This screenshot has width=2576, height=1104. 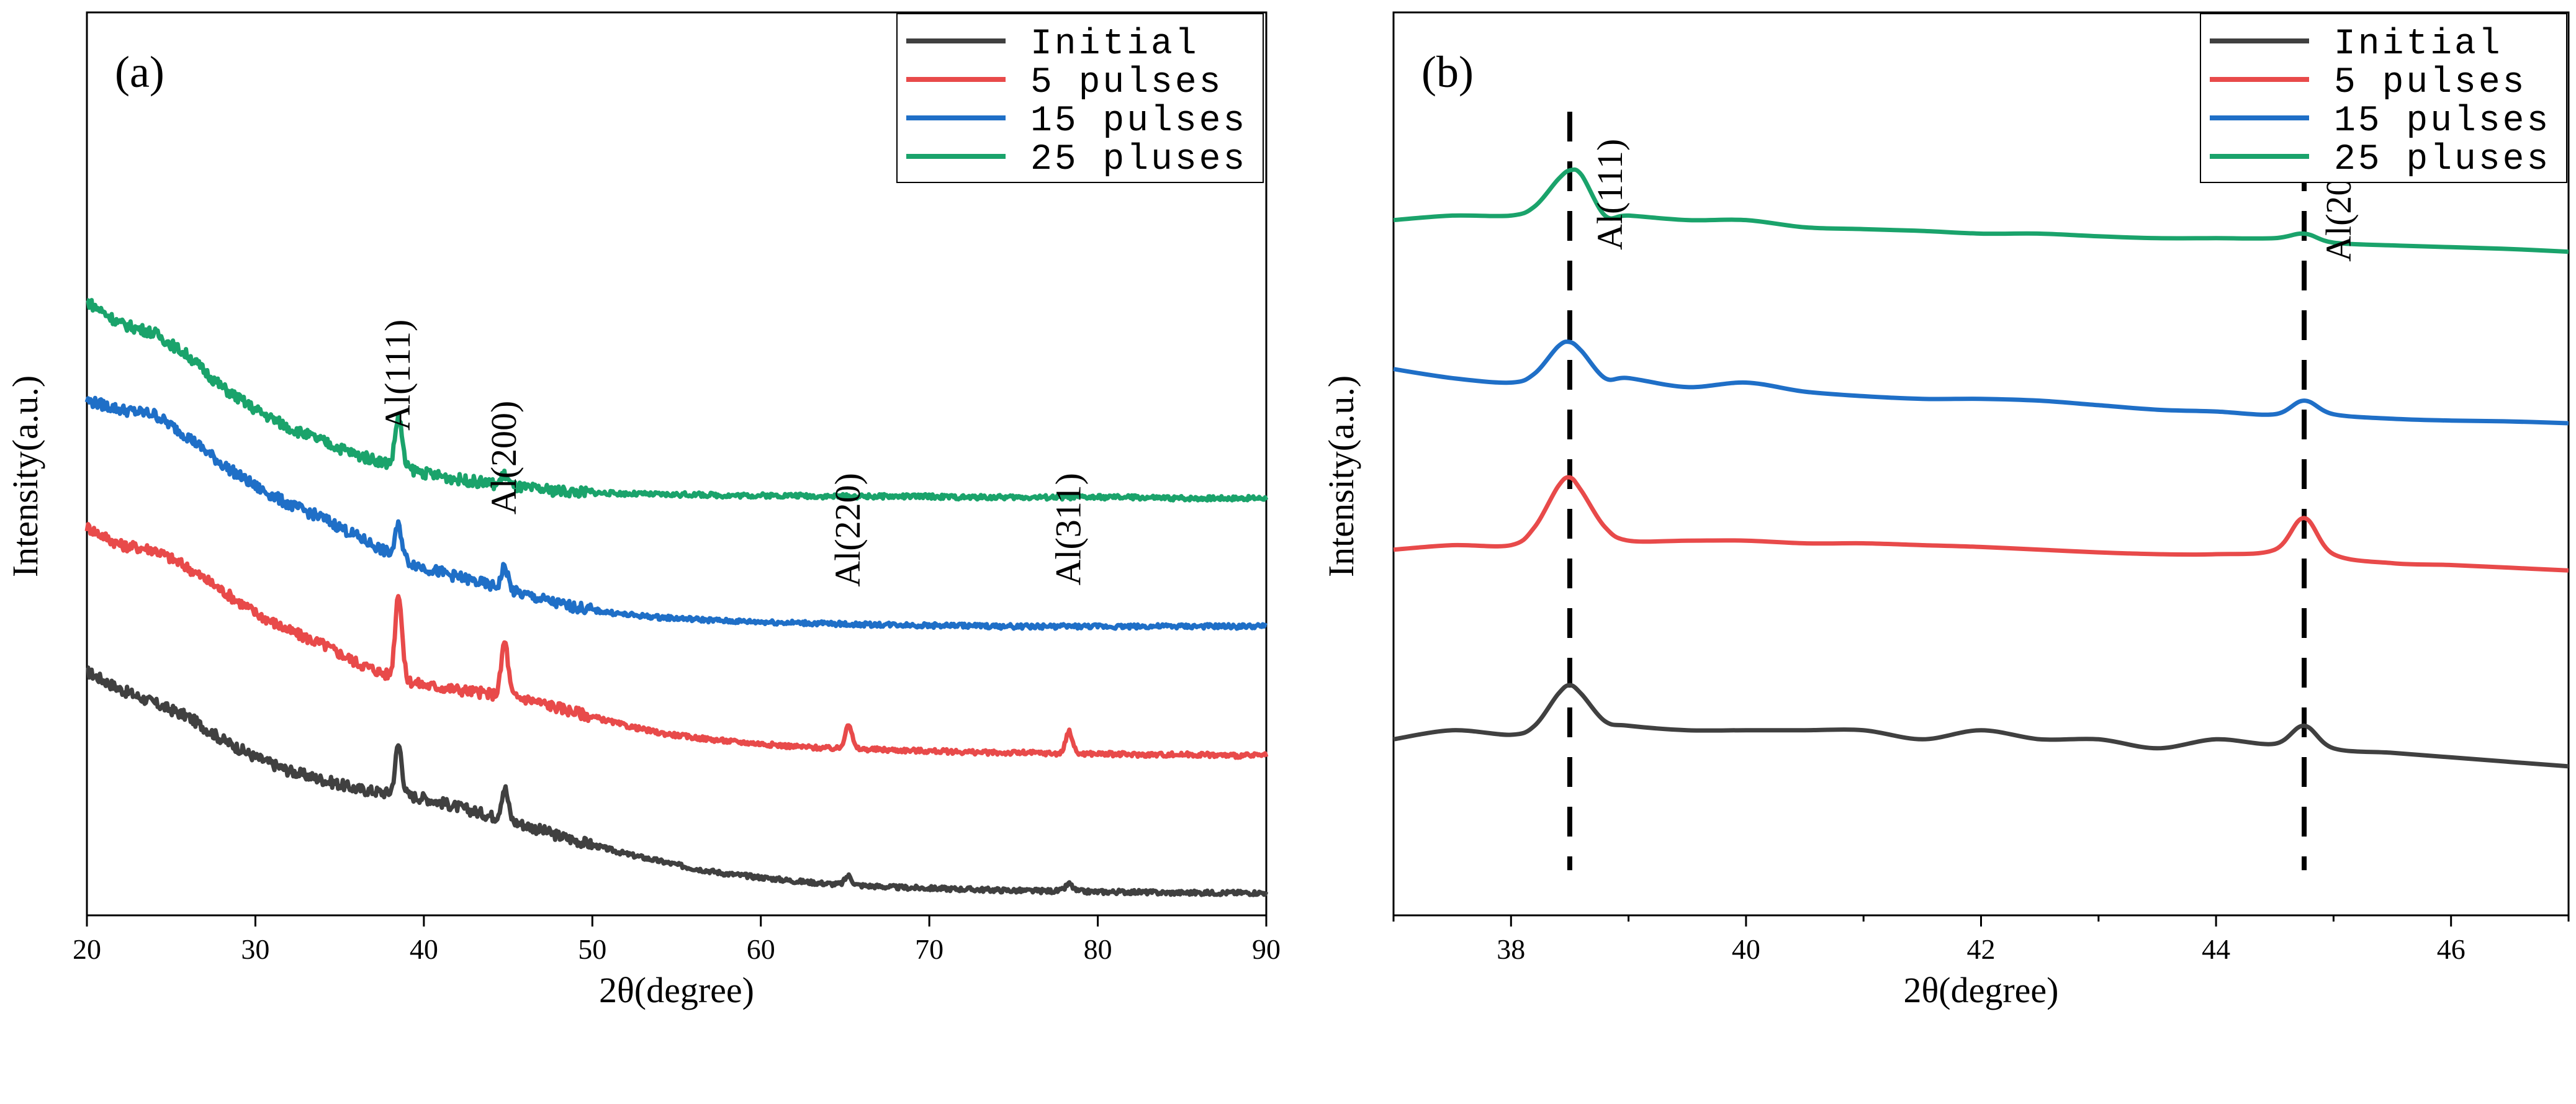 I want to click on peak-annotation: Al(311), so click(x=1068, y=529).